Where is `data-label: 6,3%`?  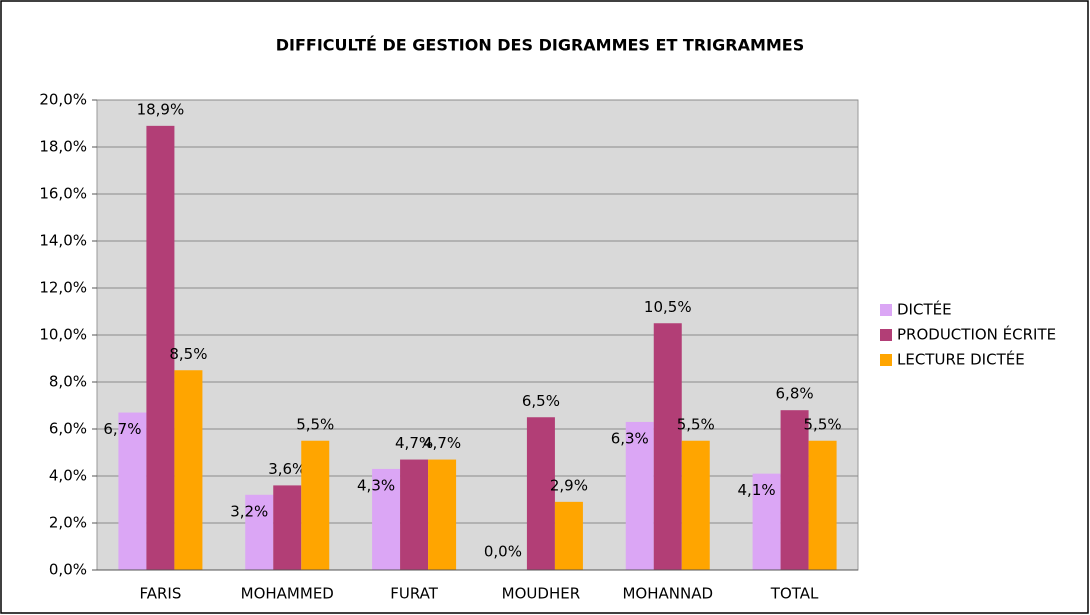 data-label: 6,3% is located at coordinates (630, 438).